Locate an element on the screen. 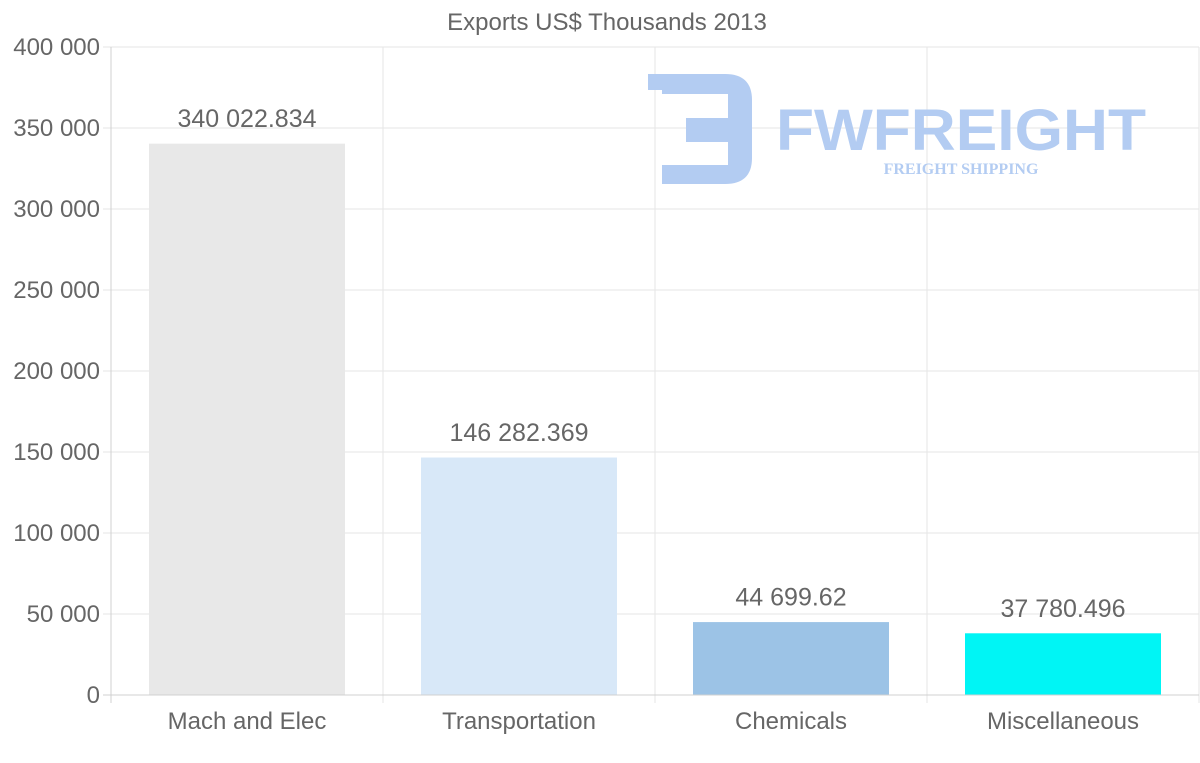 The width and height of the screenshot is (1200, 763). fwfreight-logo: FWFREIGHT FREIGHT SHIPPING is located at coordinates (897, 129).